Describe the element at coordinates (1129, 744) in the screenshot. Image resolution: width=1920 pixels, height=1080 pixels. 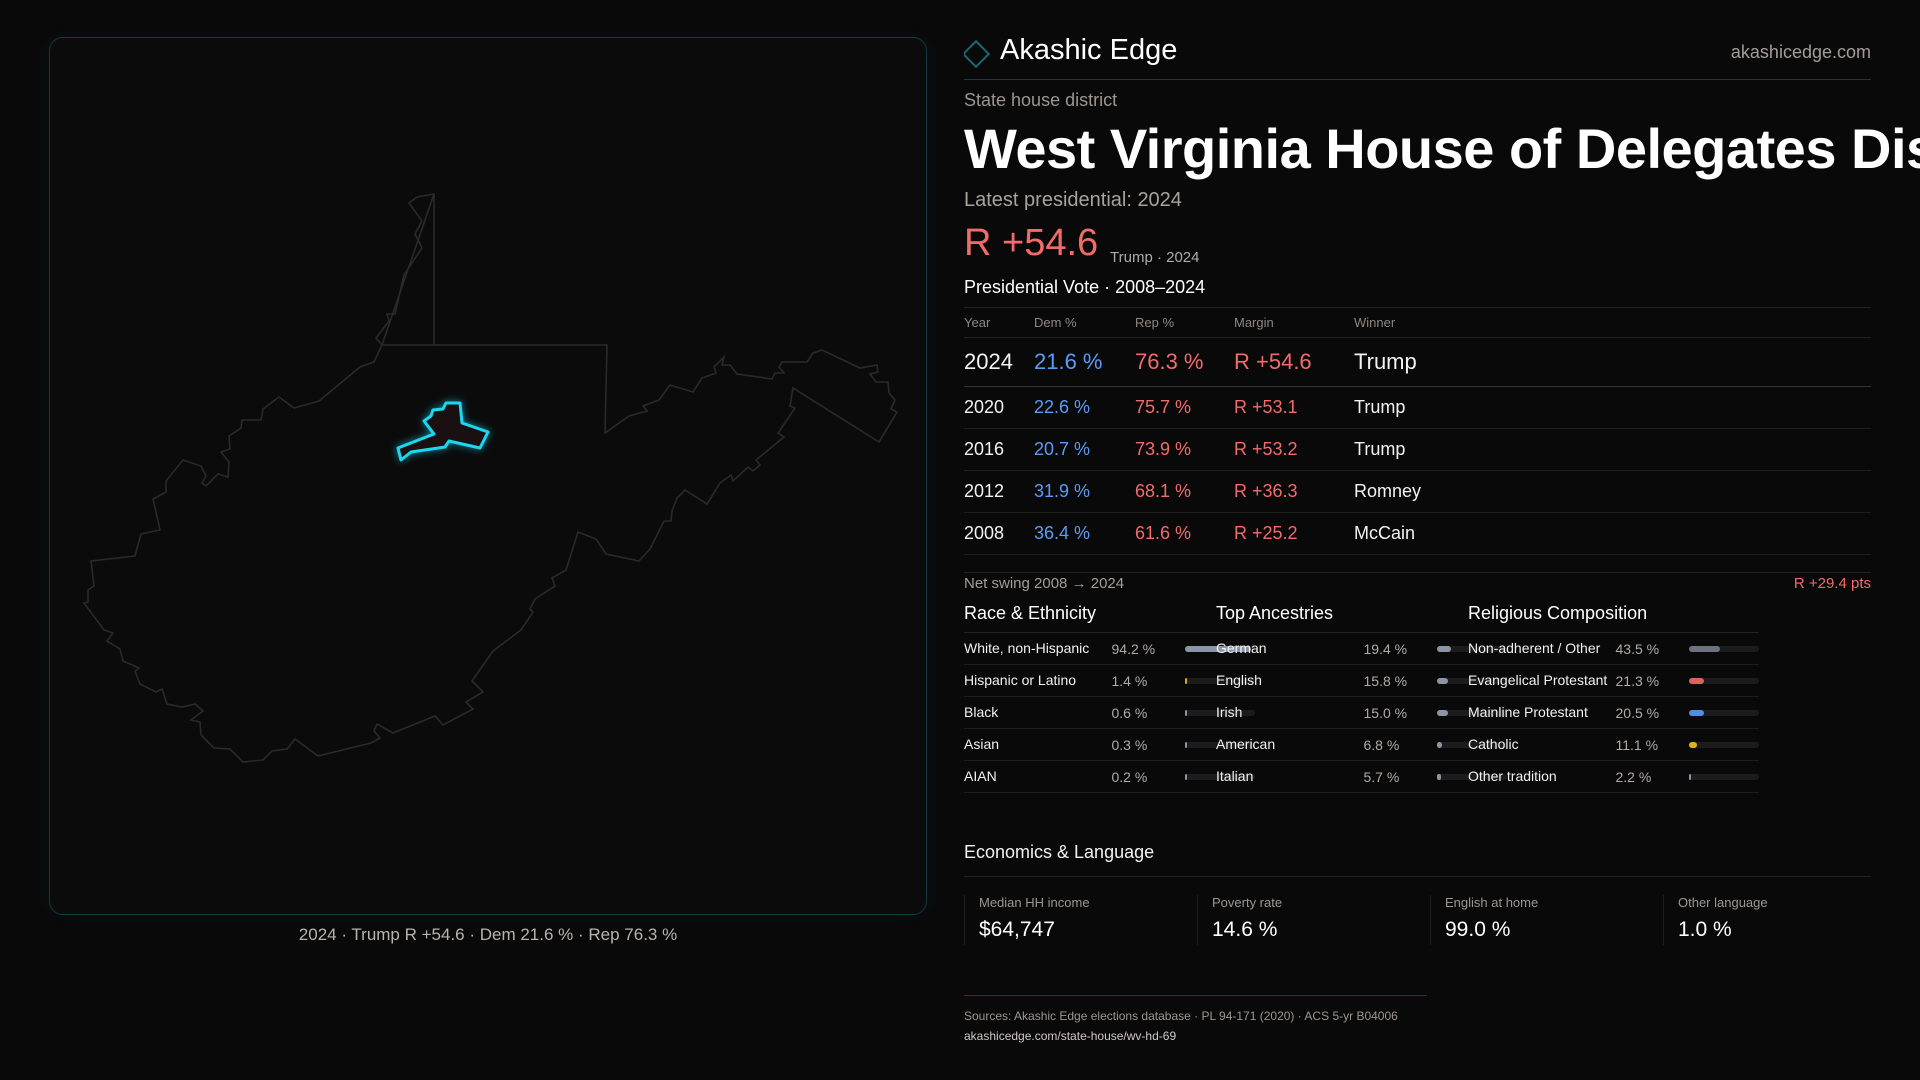
I see `stat-value: 0.3 %` at that location.